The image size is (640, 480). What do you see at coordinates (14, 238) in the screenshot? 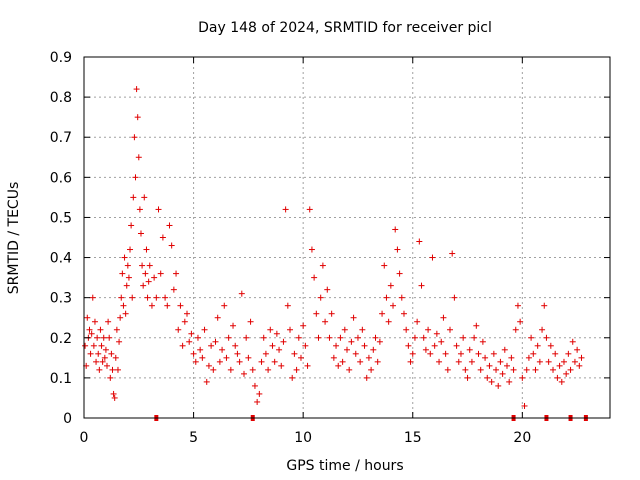
I see `y-axis-label: SRMTID / TECUs` at bounding box center [14, 238].